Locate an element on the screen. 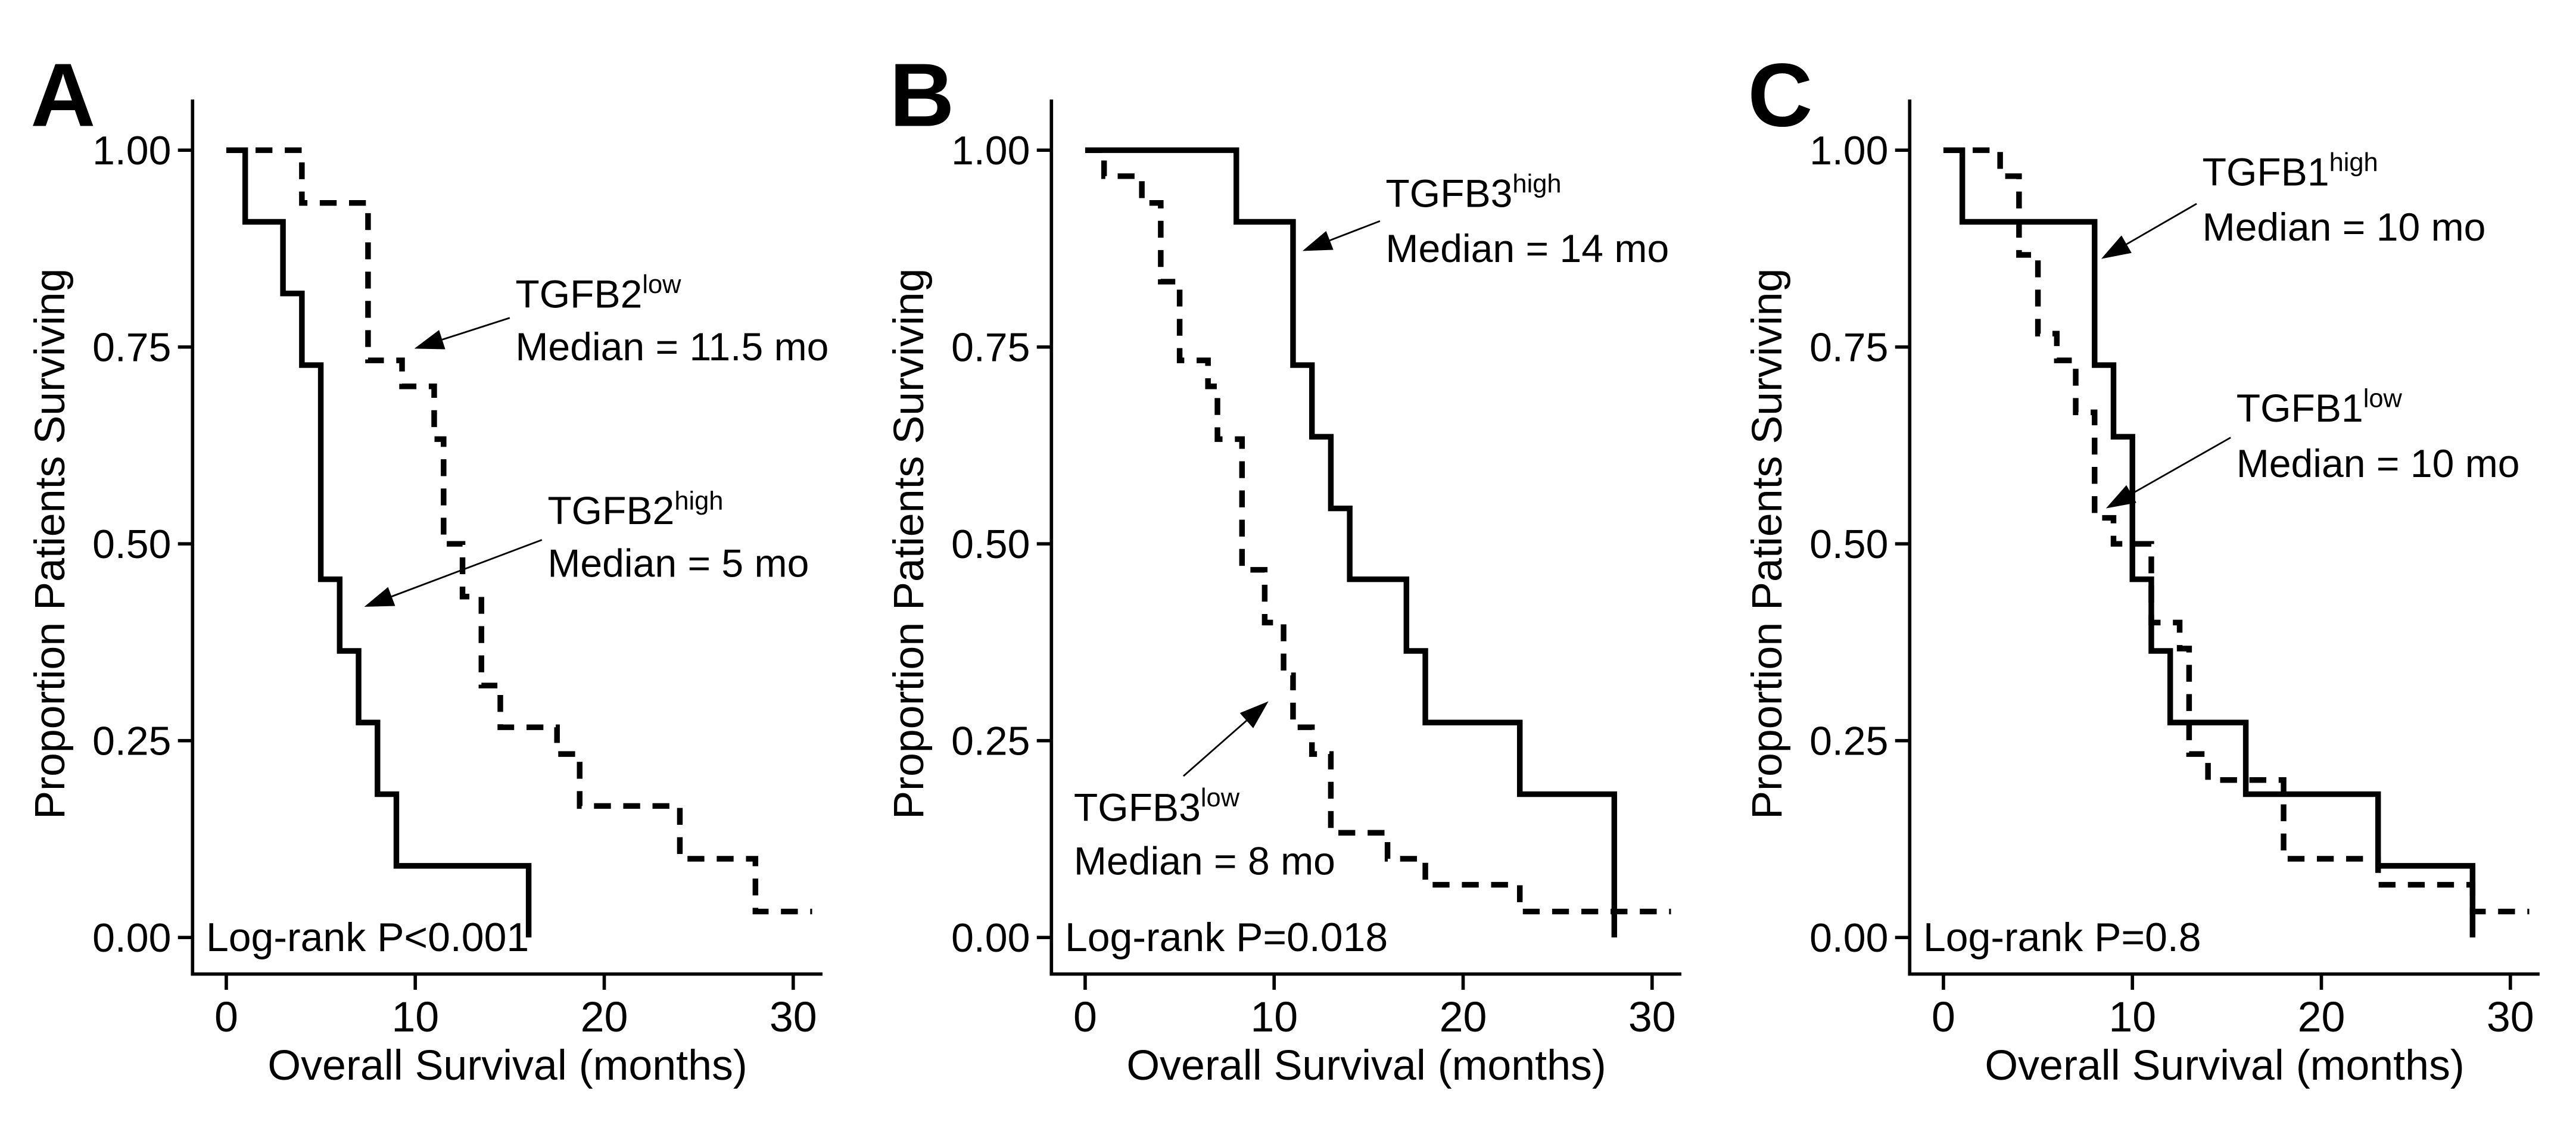  panel-letter: C is located at coordinates (1780, 95).